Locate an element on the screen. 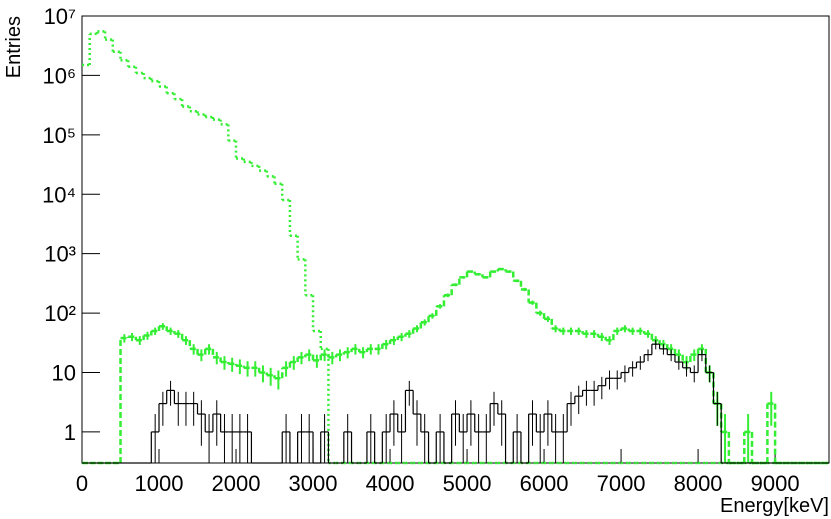 The image size is (831, 519). y-axis-label: Entries is located at coordinates (14, 47).